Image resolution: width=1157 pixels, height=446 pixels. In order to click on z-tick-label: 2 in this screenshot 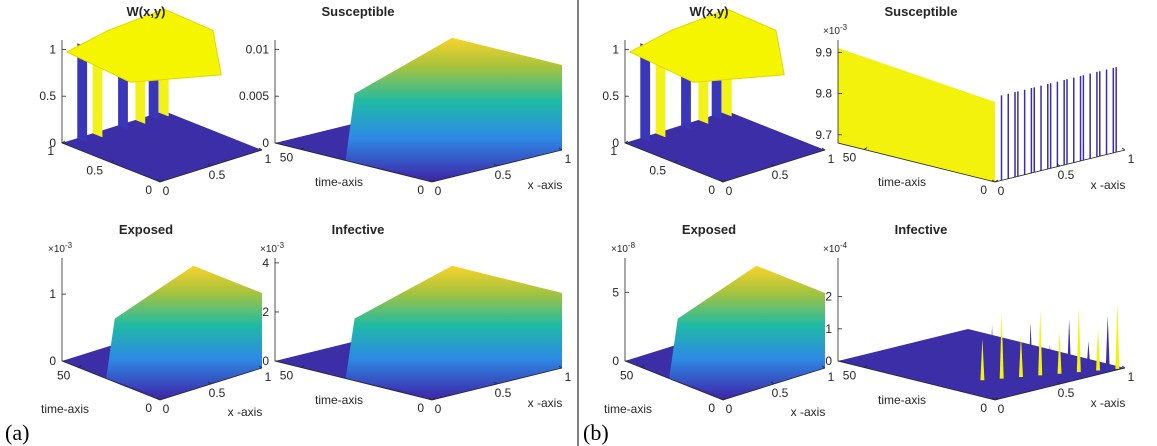, I will do `click(265, 312)`.